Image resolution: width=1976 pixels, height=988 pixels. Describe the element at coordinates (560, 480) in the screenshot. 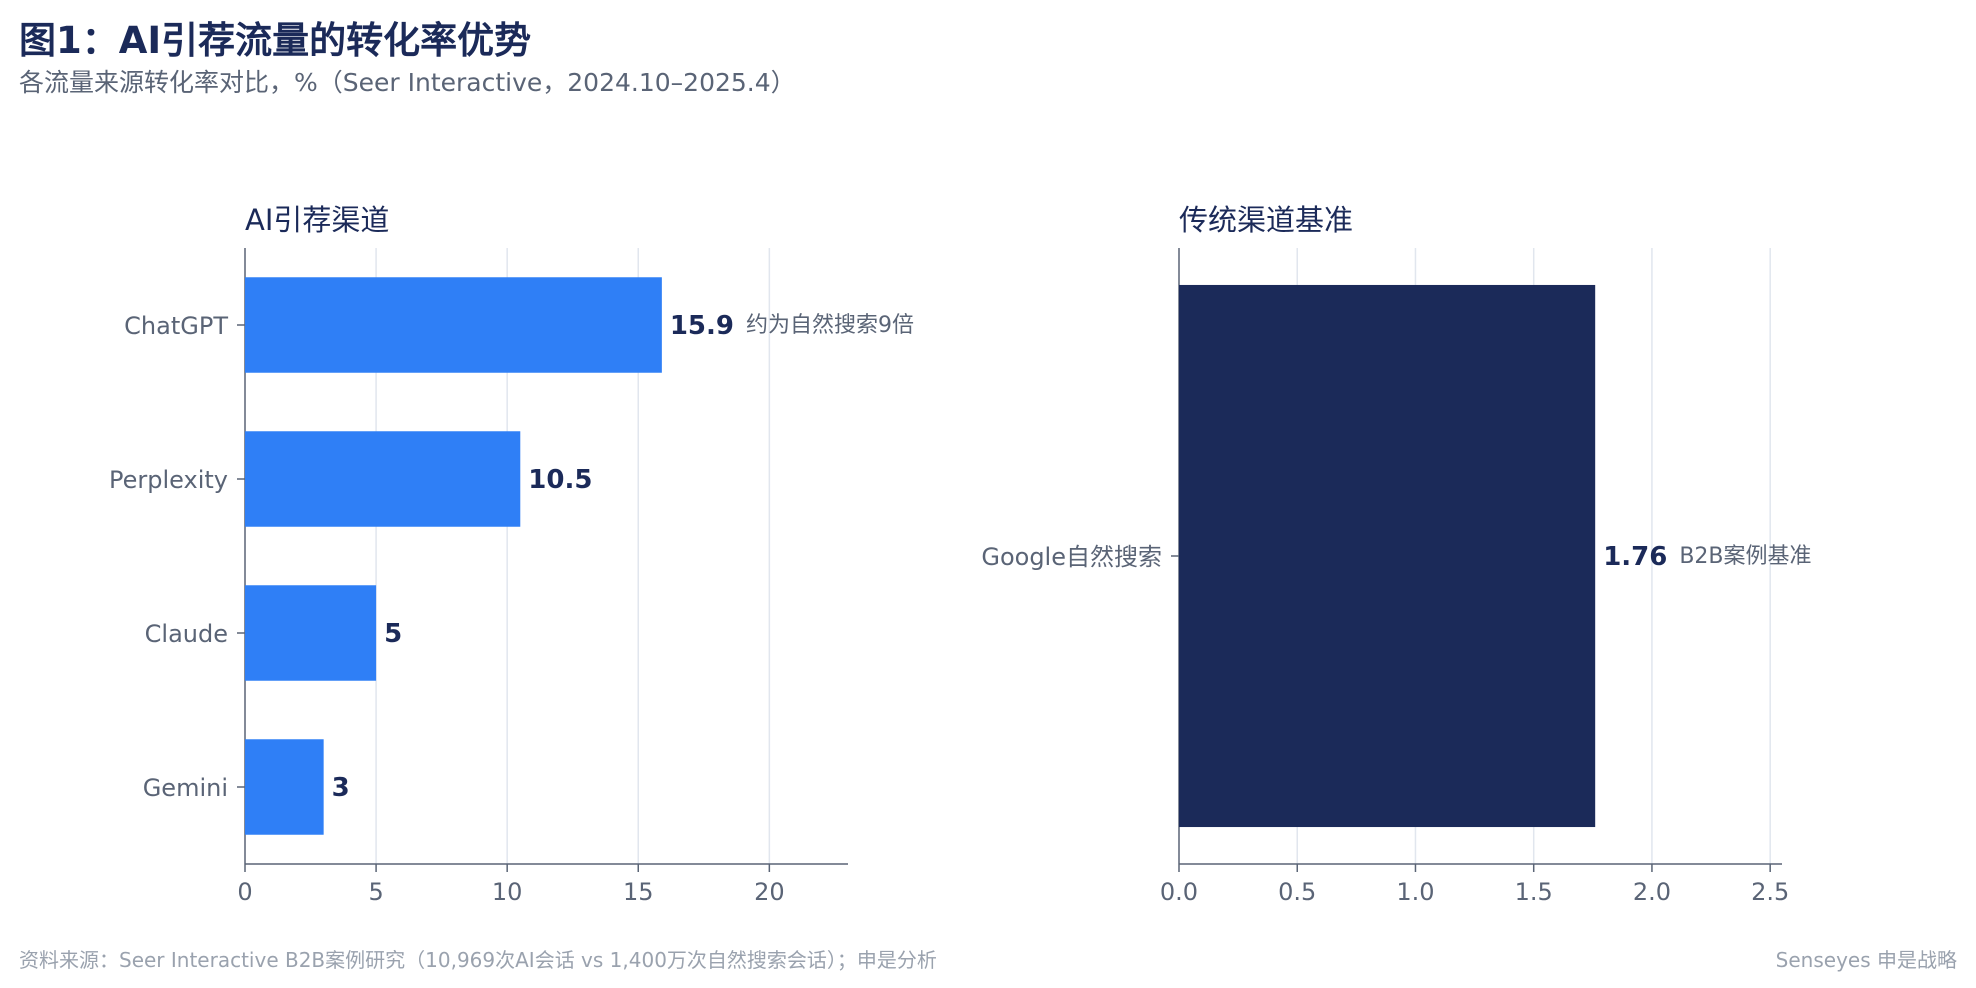

I see `chart-0-value-label: 10.5` at that location.